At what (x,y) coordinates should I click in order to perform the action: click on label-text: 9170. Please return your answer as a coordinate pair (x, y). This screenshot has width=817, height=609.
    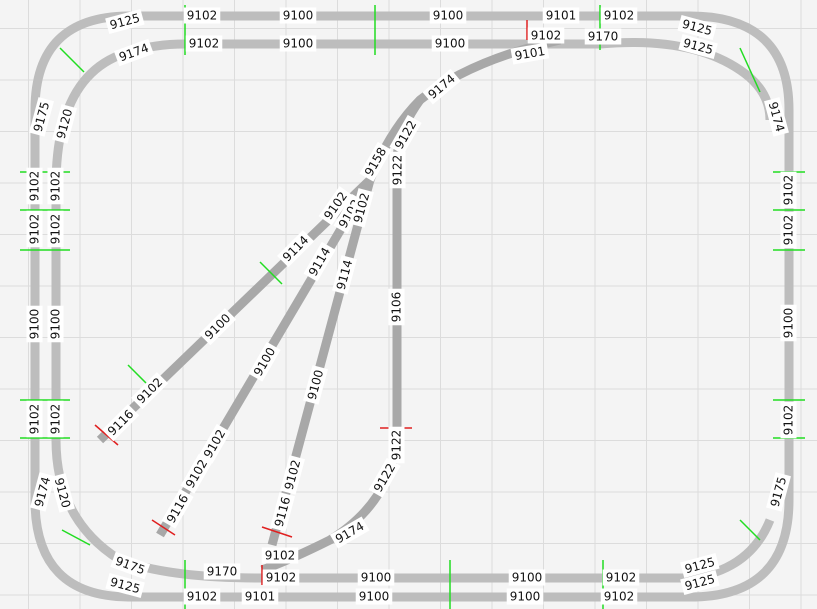
    Looking at the image, I should click on (603, 37).